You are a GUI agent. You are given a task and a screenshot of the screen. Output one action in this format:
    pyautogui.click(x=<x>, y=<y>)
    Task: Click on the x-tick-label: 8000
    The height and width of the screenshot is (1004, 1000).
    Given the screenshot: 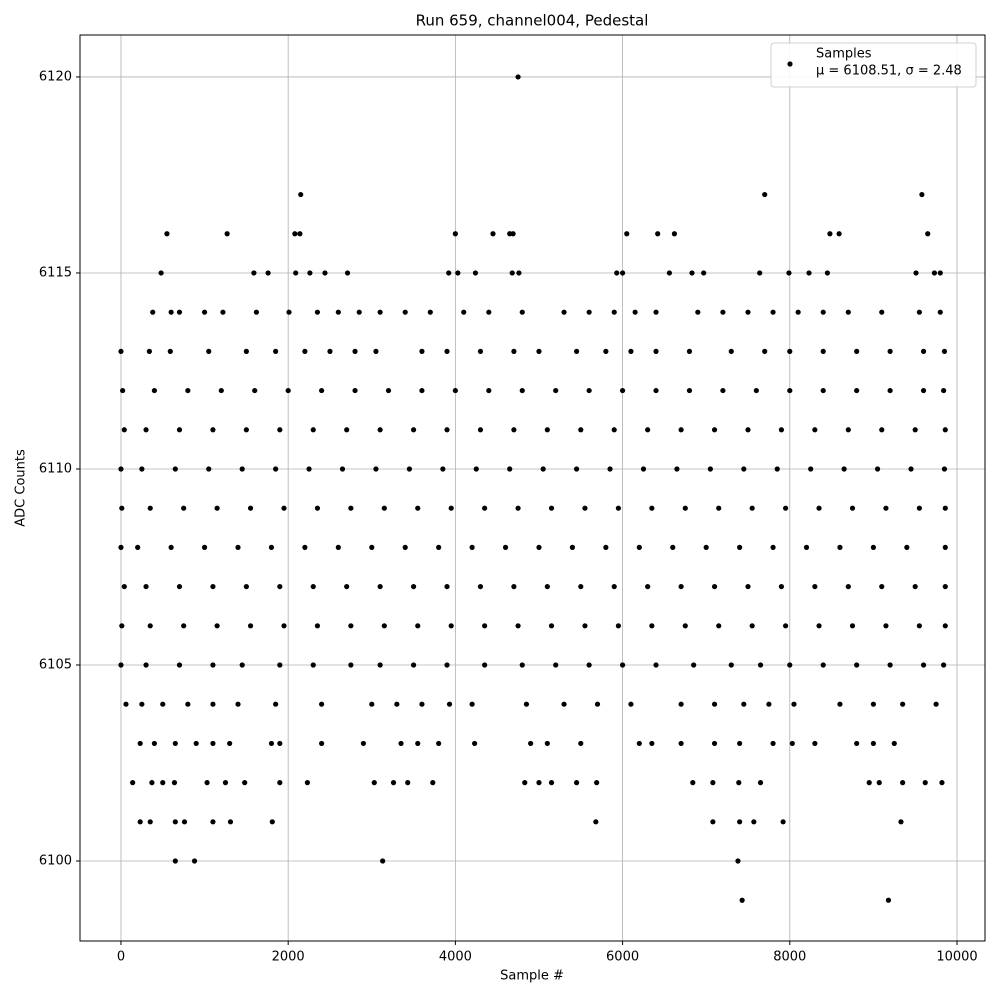 What is the action you would take?
    pyautogui.click(x=789, y=957)
    